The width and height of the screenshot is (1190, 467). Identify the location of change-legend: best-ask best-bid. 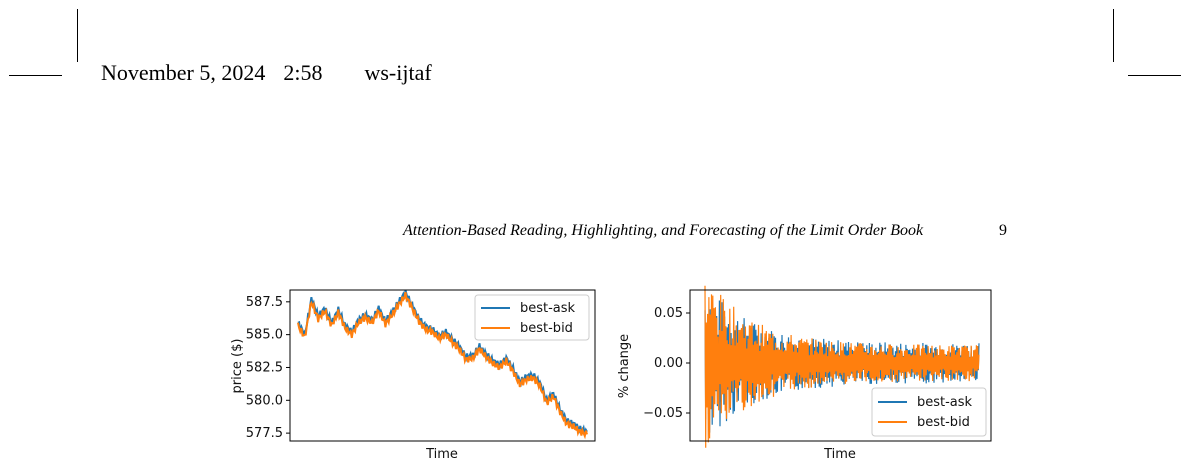
(929, 412).